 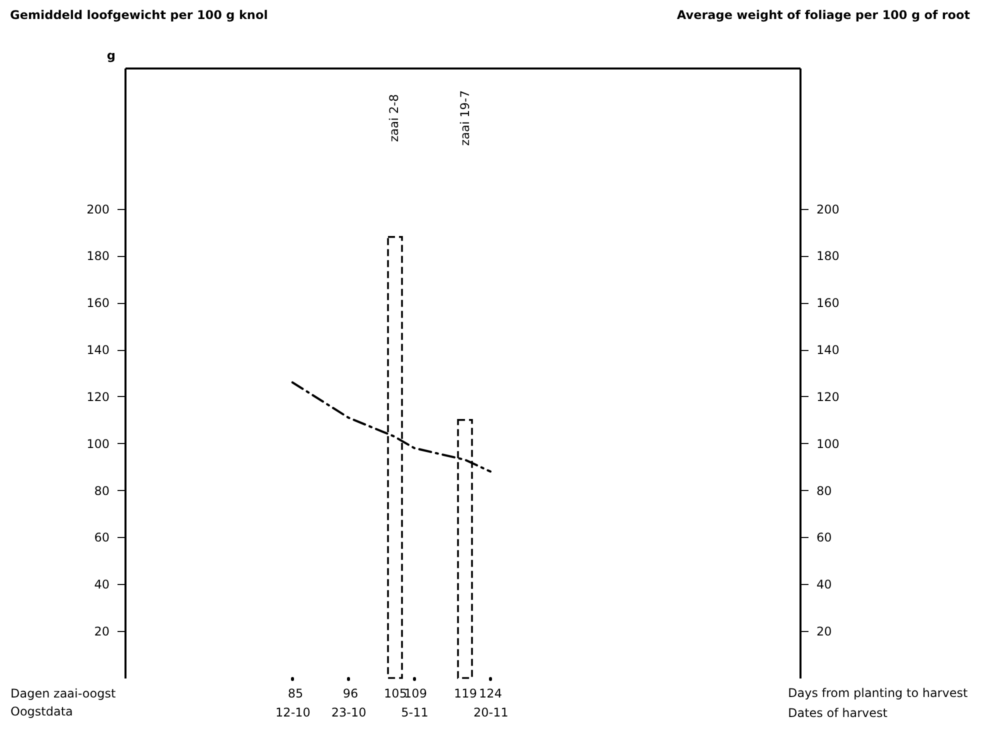 I want to click on y2-tick-label: 120, so click(x=828, y=397).